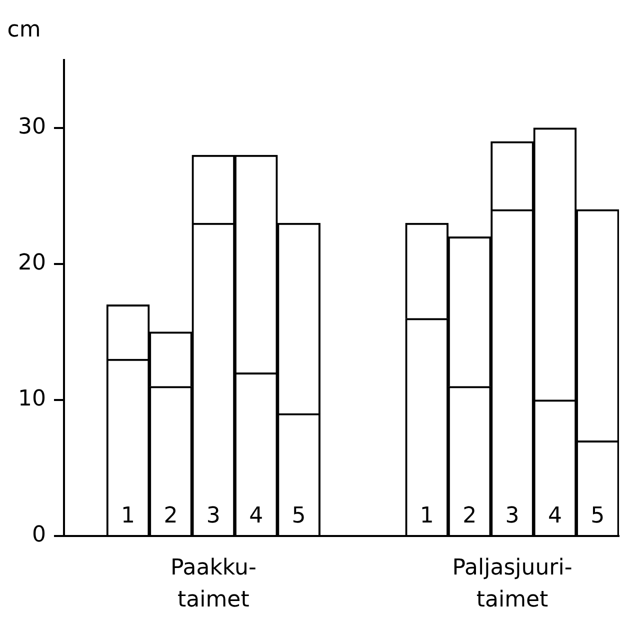  Describe the element at coordinates (512, 584) in the screenshot. I see `text: Paljasjuuri- taimet` at that location.